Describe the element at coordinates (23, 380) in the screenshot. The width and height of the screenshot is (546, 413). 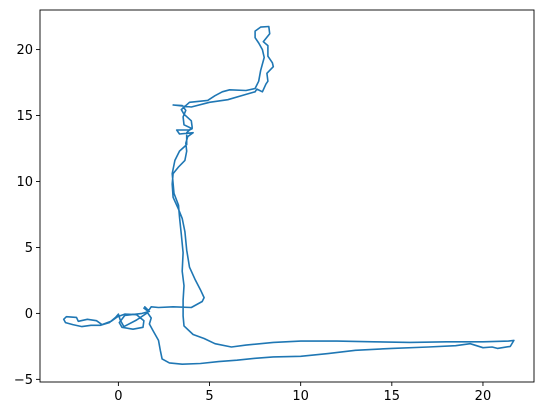
I see `y-tick-label: −5` at that location.